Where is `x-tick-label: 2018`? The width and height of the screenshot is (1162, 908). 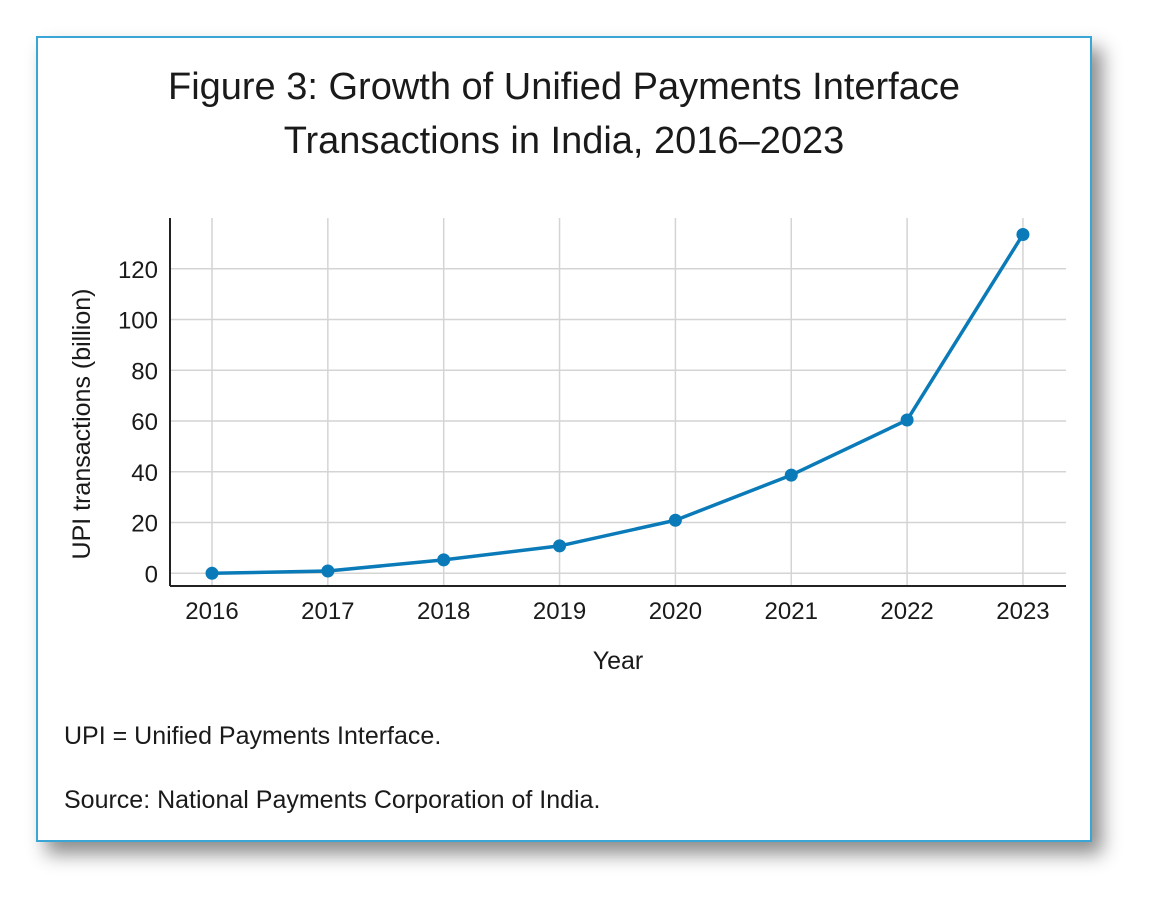
x-tick-label: 2018 is located at coordinates (443, 611).